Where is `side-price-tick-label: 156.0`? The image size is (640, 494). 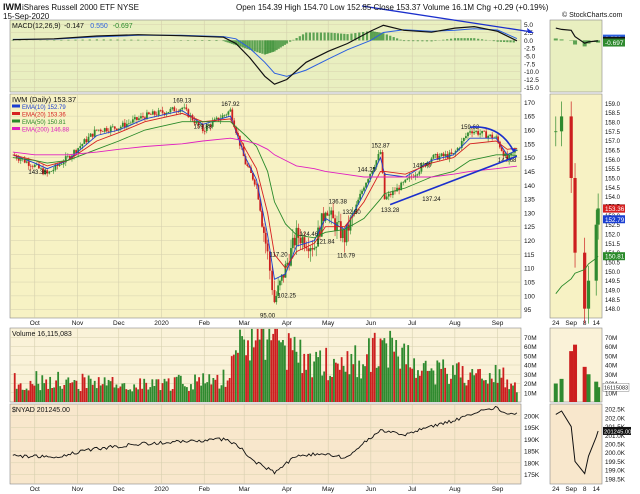
side-price-tick-label: 156.0 is located at coordinates (613, 161).